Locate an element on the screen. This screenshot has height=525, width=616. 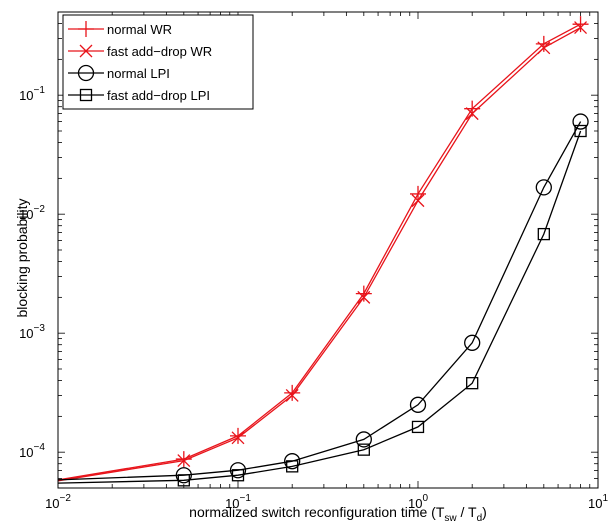
y-tick-label-exponent: −4 is located at coordinates (40, 447).